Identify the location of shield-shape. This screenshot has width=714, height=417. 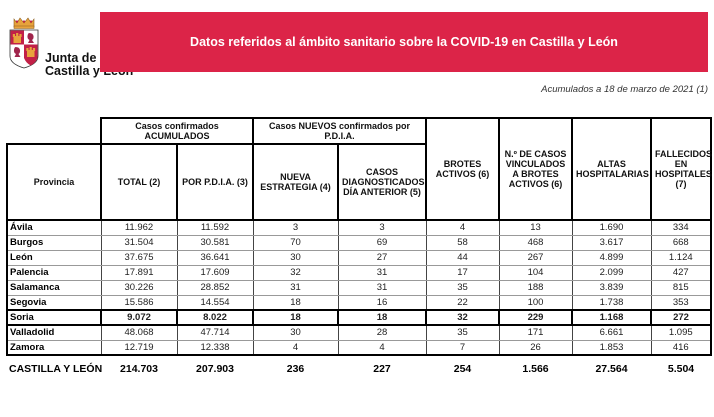
(24, 49).